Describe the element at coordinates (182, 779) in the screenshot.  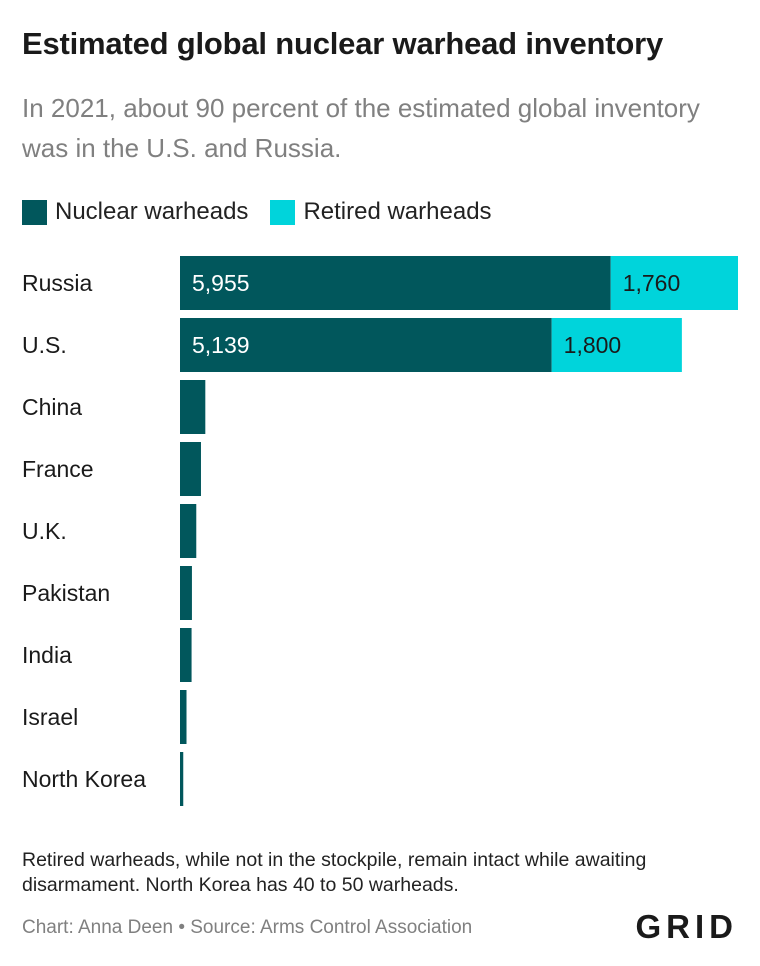
I see `bar-north-korea-nuclear-warheads` at that location.